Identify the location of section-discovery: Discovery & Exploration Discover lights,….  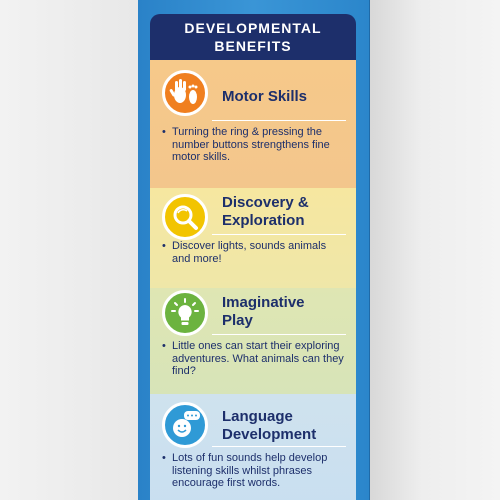
(253, 238).